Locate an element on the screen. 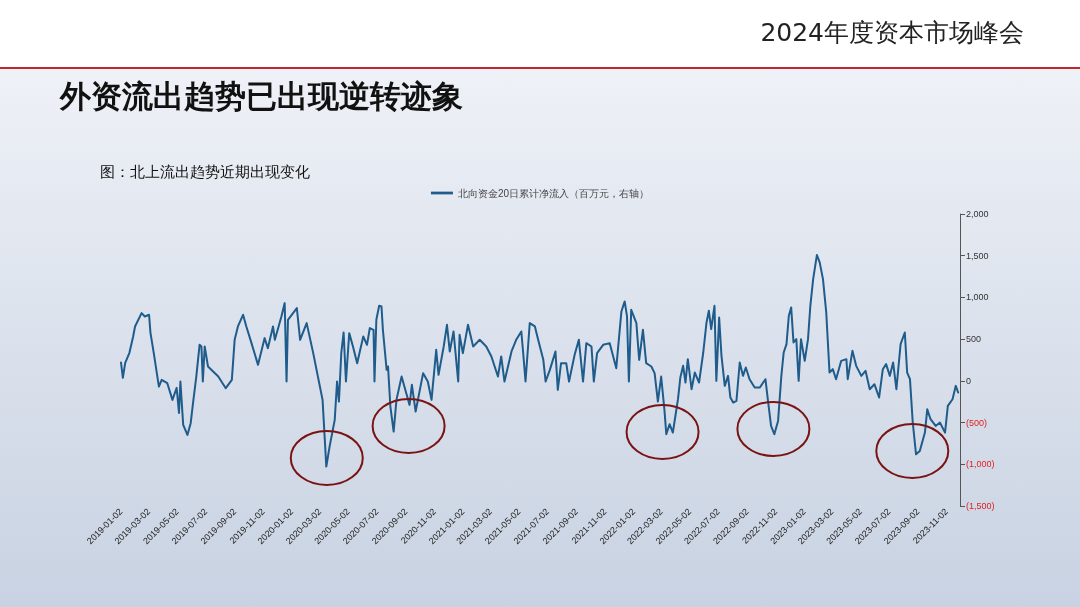 Image resolution: width=1080 pixels, height=607 pixels. text: 2024年度资本市场峰会 is located at coordinates (892, 33).